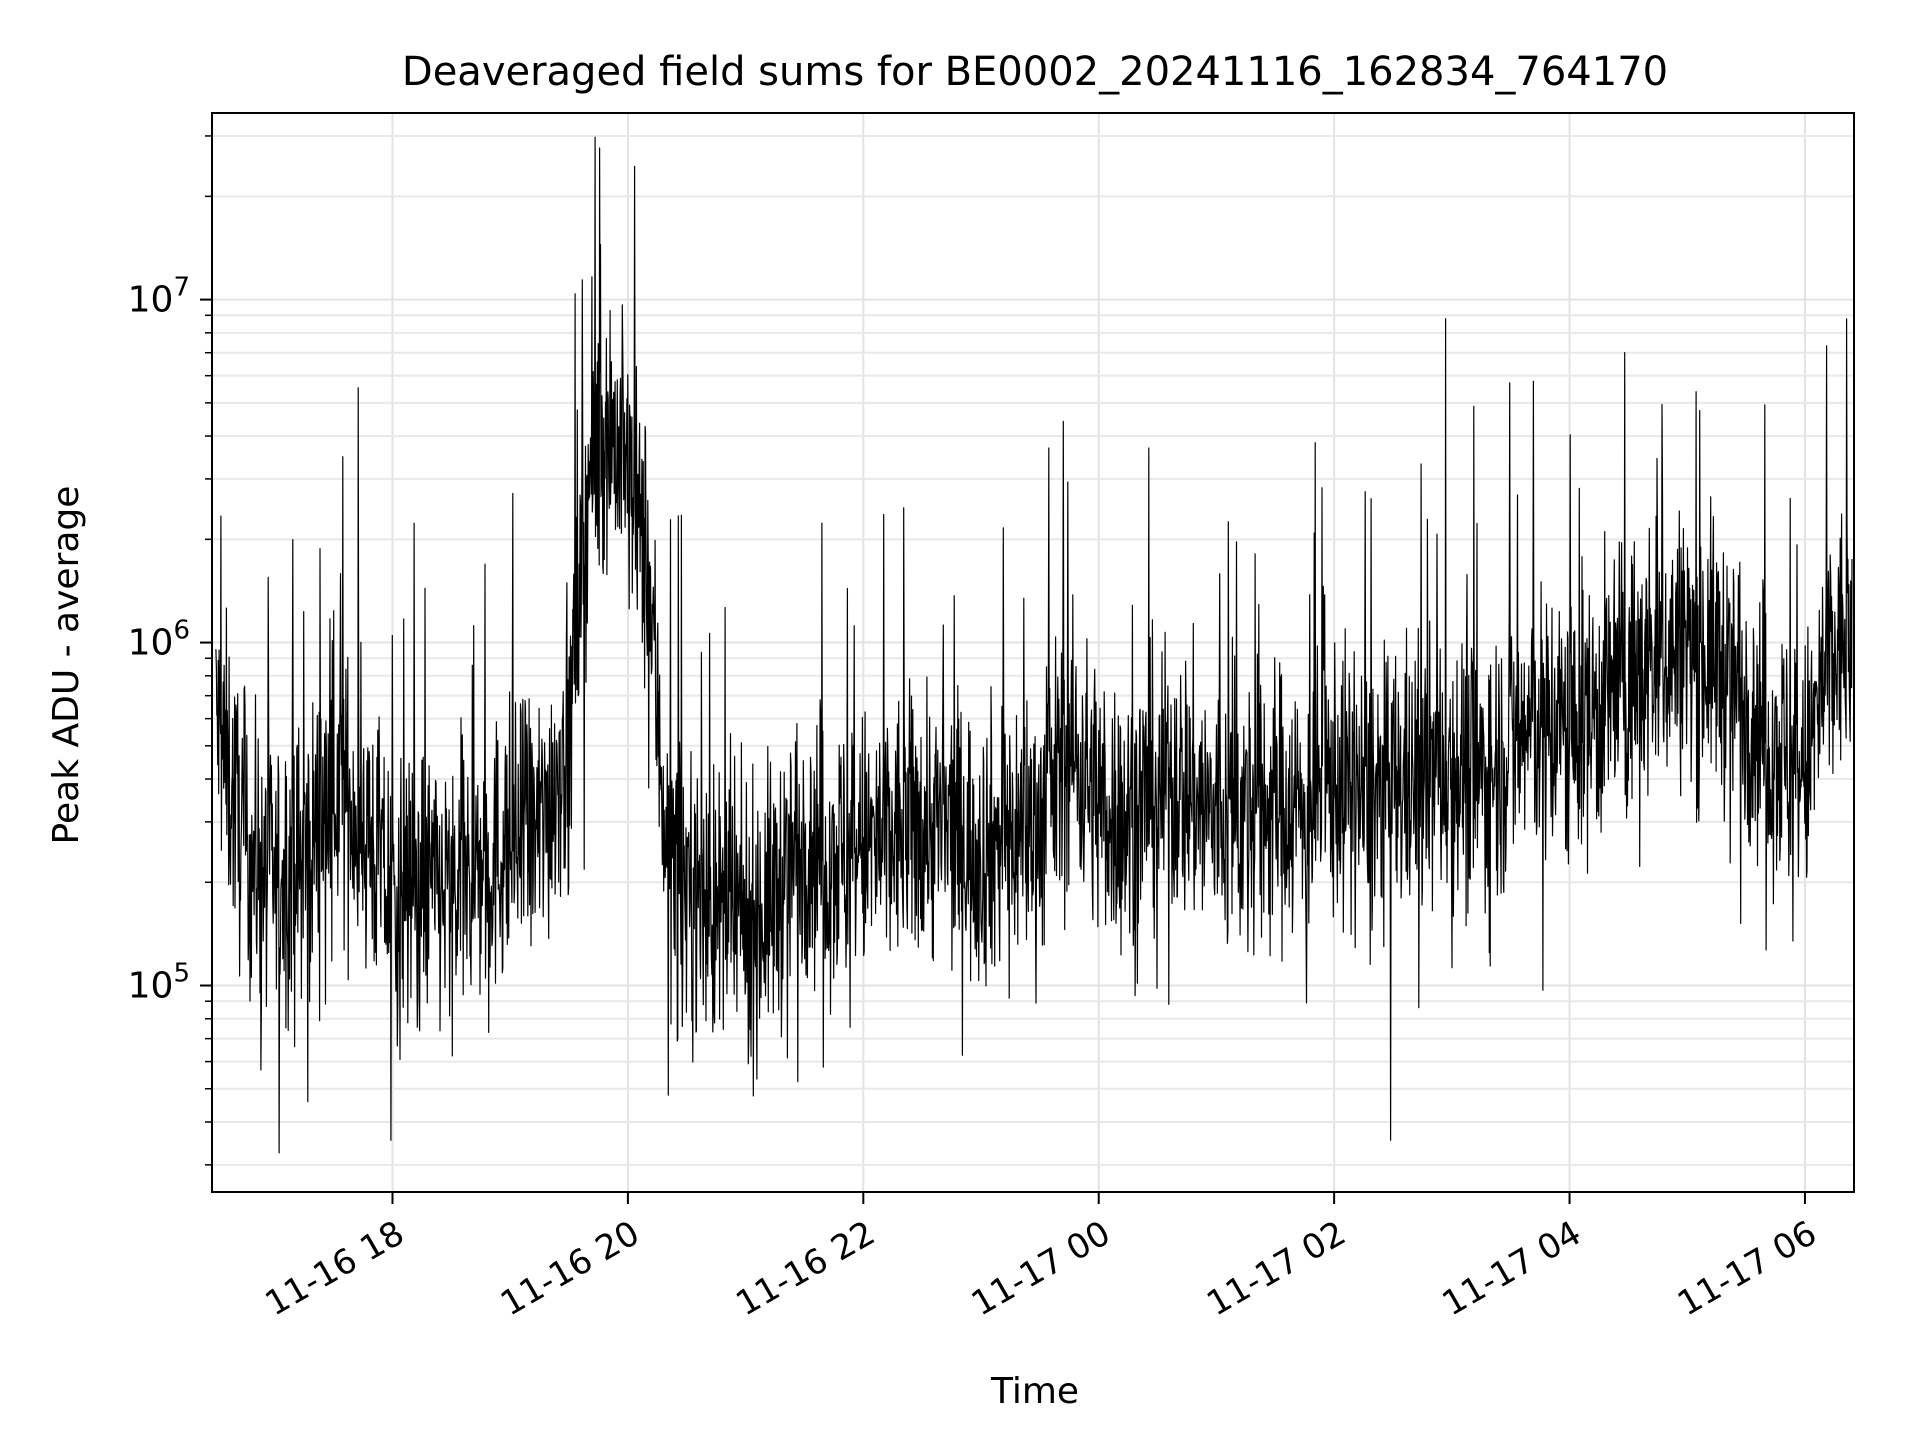 The image size is (1920, 1440). What do you see at coordinates (181, 288) in the screenshot?
I see `y-tick-exponent: 7` at bounding box center [181, 288].